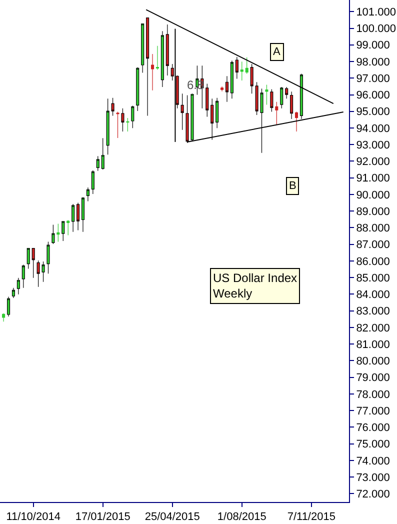 The image size is (397, 524). I want to click on y-tick-label: 91.000, so click(373, 178).